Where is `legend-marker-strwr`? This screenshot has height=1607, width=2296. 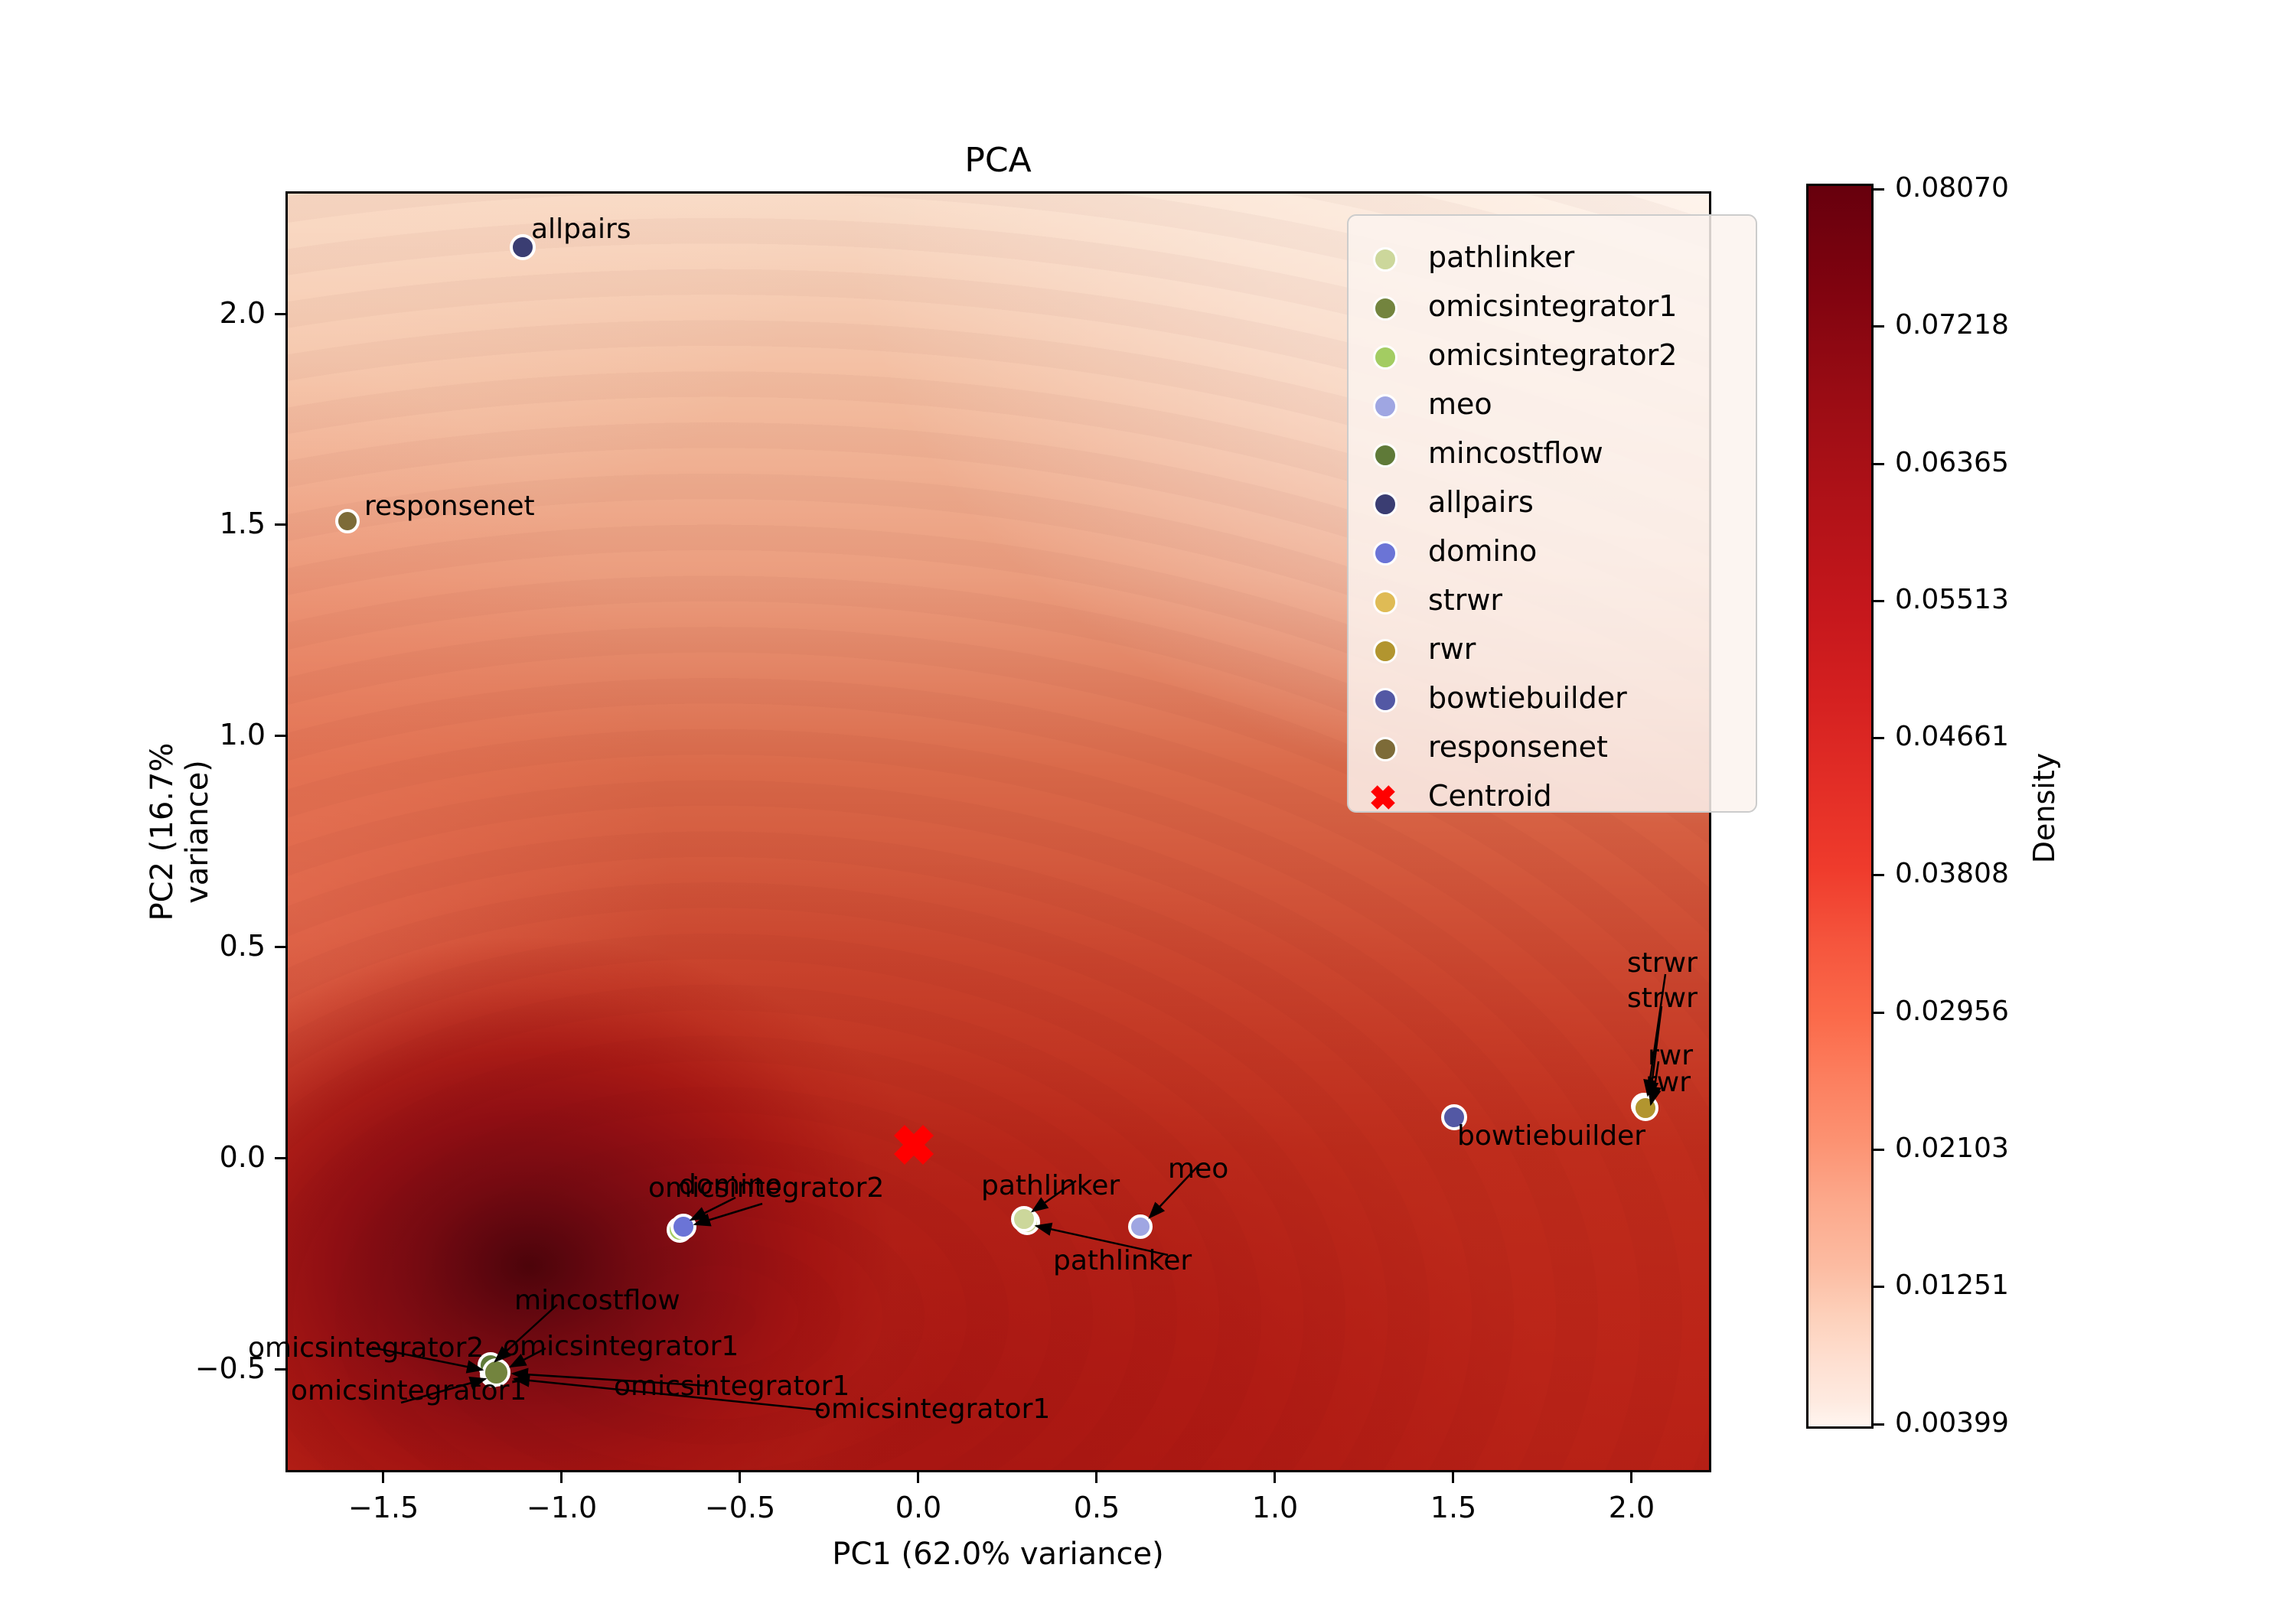 legend-marker-strwr is located at coordinates (1385, 602).